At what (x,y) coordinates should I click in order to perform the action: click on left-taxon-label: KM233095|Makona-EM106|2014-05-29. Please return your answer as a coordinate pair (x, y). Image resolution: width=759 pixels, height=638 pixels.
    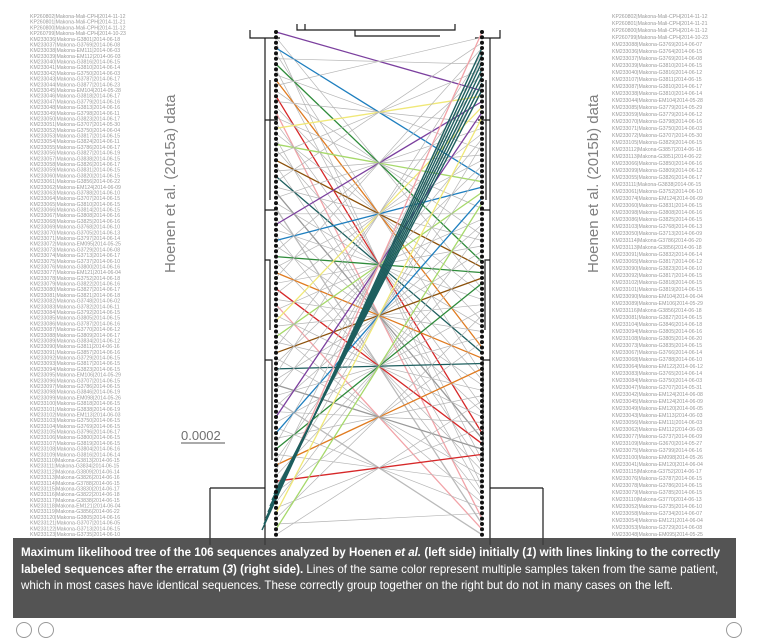
    Looking at the image, I should click on (75, 376).